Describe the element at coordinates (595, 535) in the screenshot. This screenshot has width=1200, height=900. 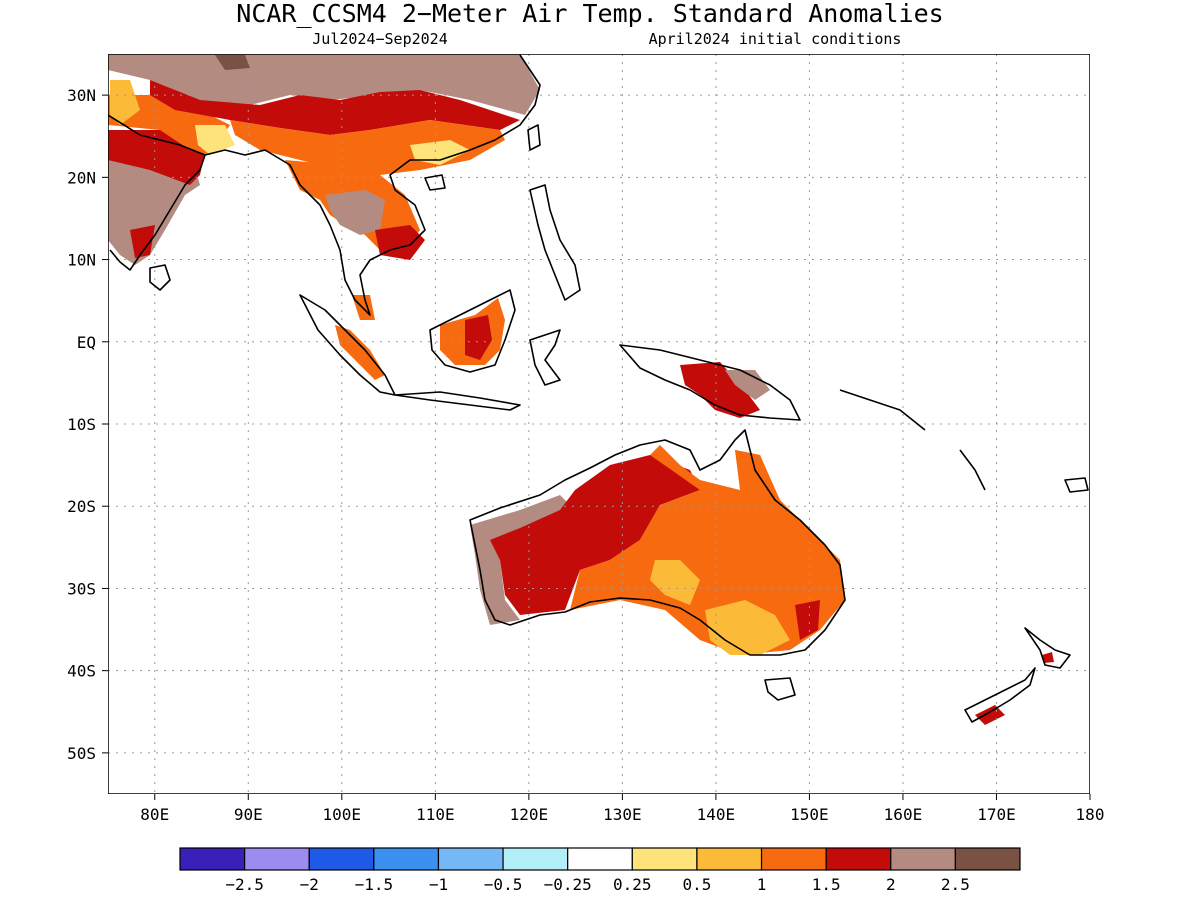
I see `anomaly-region-australia-west` at that location.